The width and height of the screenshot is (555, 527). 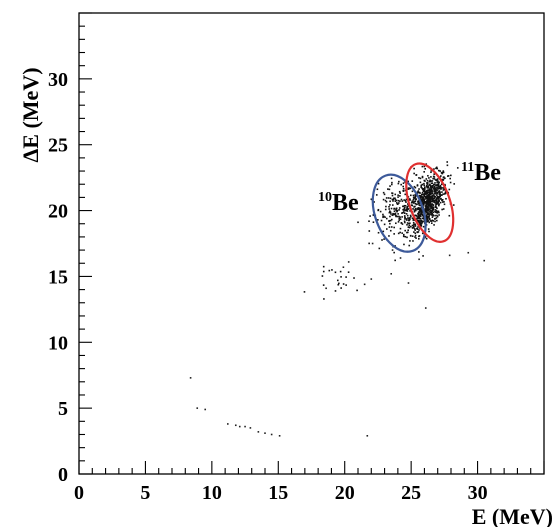 I want to click on ellipse-10be, so click(x=399, y=213).